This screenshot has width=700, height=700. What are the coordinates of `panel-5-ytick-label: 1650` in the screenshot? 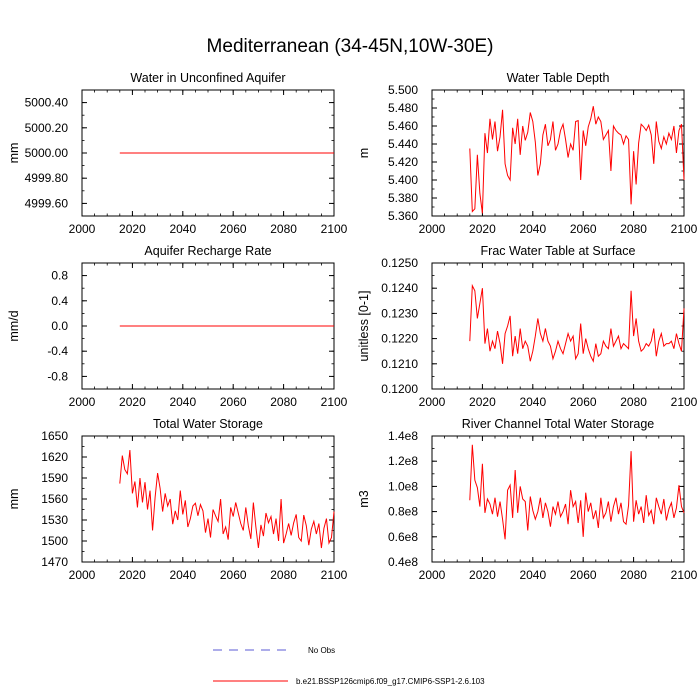 It's located at (54, 436).